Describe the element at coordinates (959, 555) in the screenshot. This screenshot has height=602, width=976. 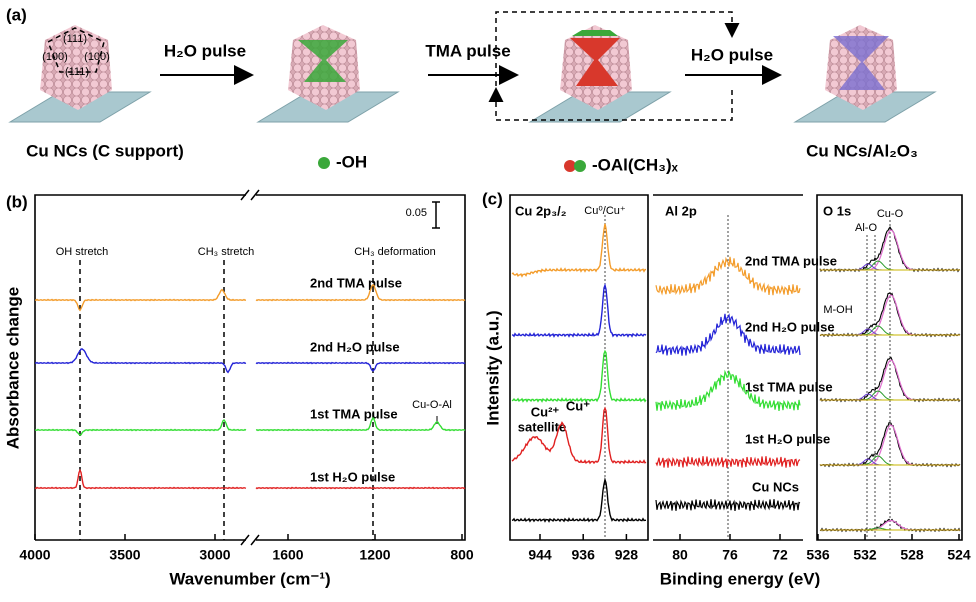
I see `x-tick-label: 524` at that location.